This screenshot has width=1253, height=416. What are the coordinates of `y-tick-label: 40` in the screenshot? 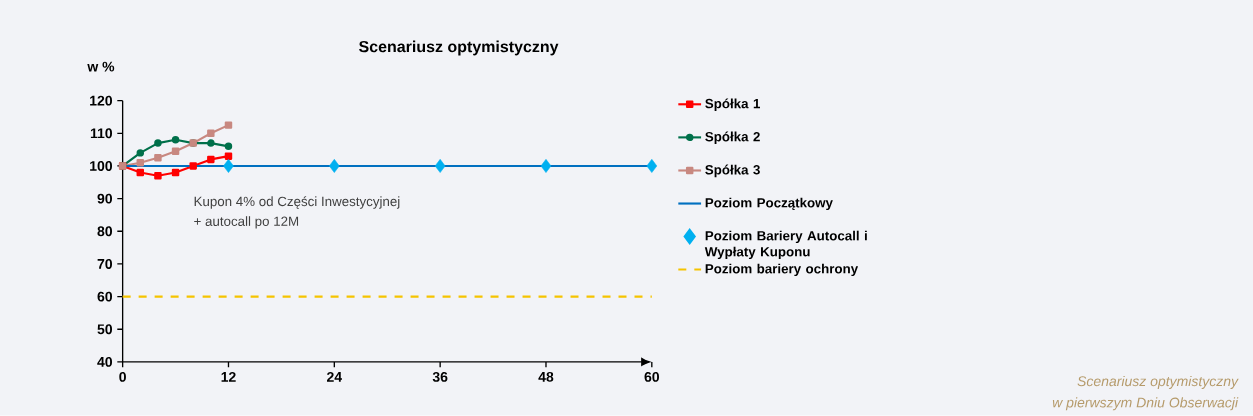 It's located at (105, 362).